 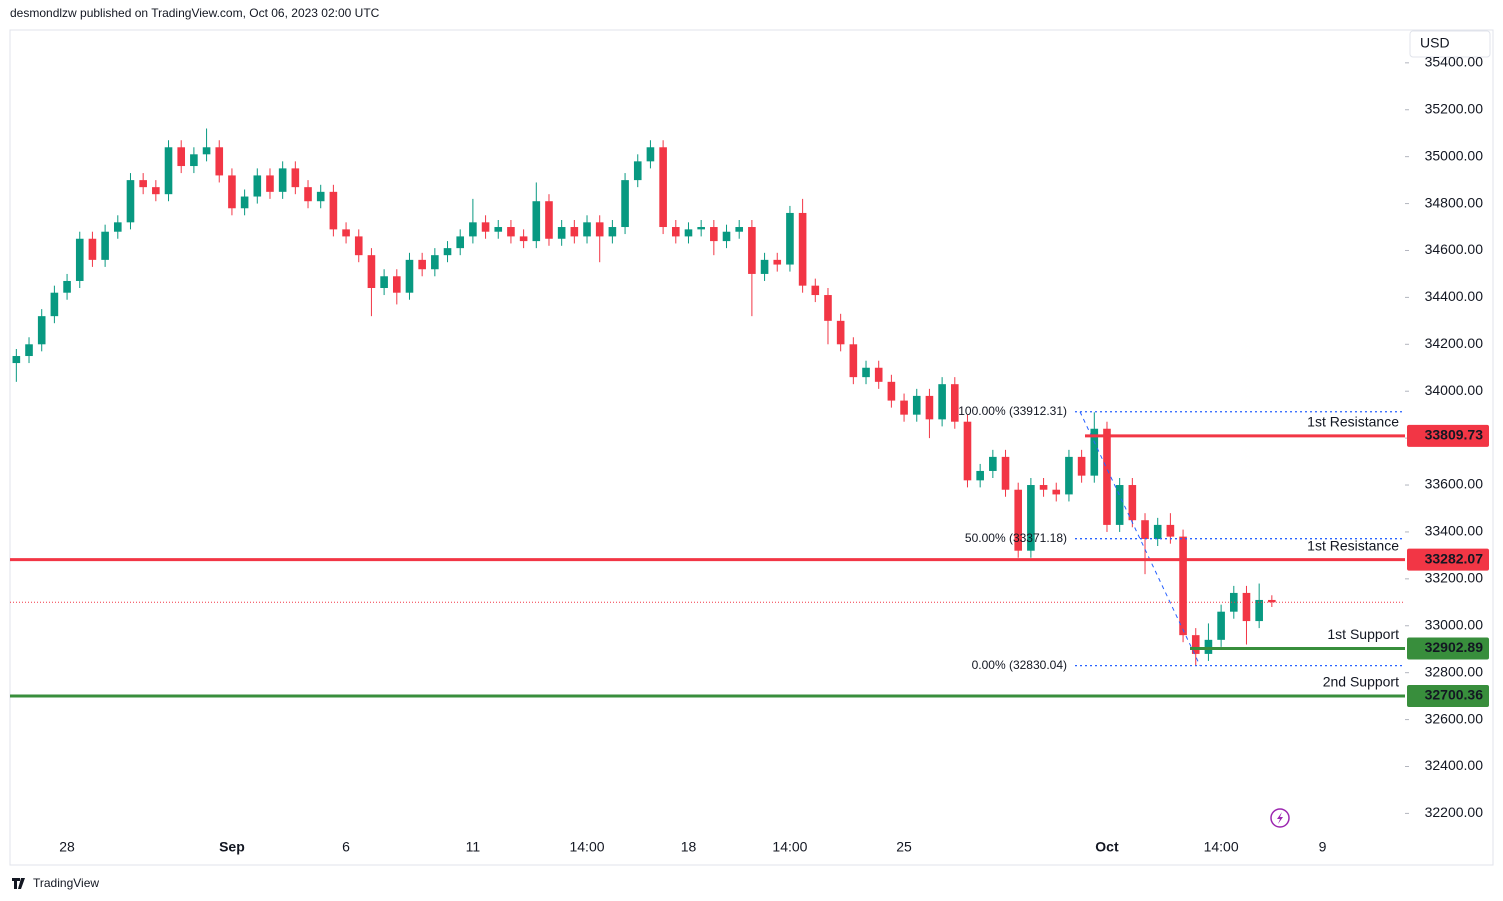 I want to click on y-tick-label: 32400.00, so click(x=1454, y=765).